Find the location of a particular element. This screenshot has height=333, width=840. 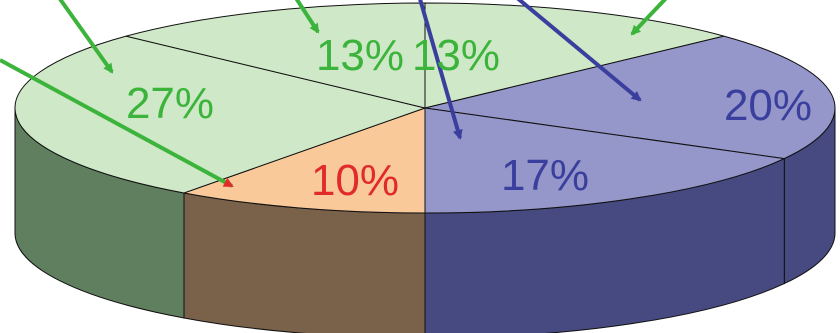

slice-label-3: 10% is located at coordinates (355, 180).